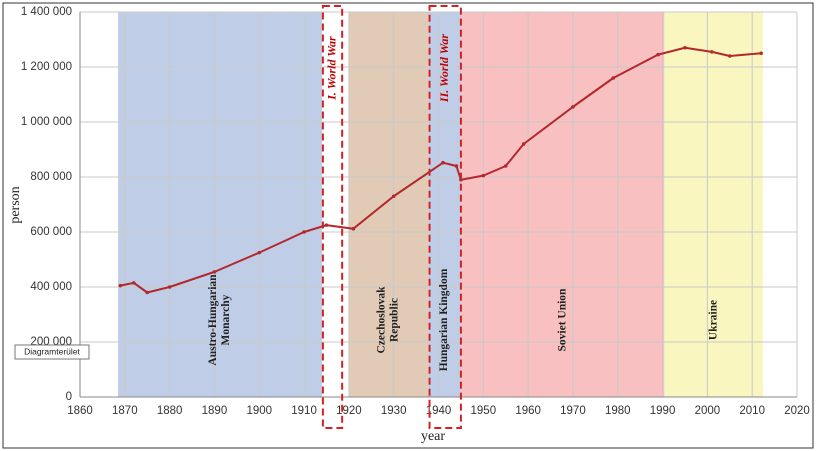 The width and height of the screenshot is (816, 451). I want to click on period-label: Hungarian Kingdom, so click(444, 319).